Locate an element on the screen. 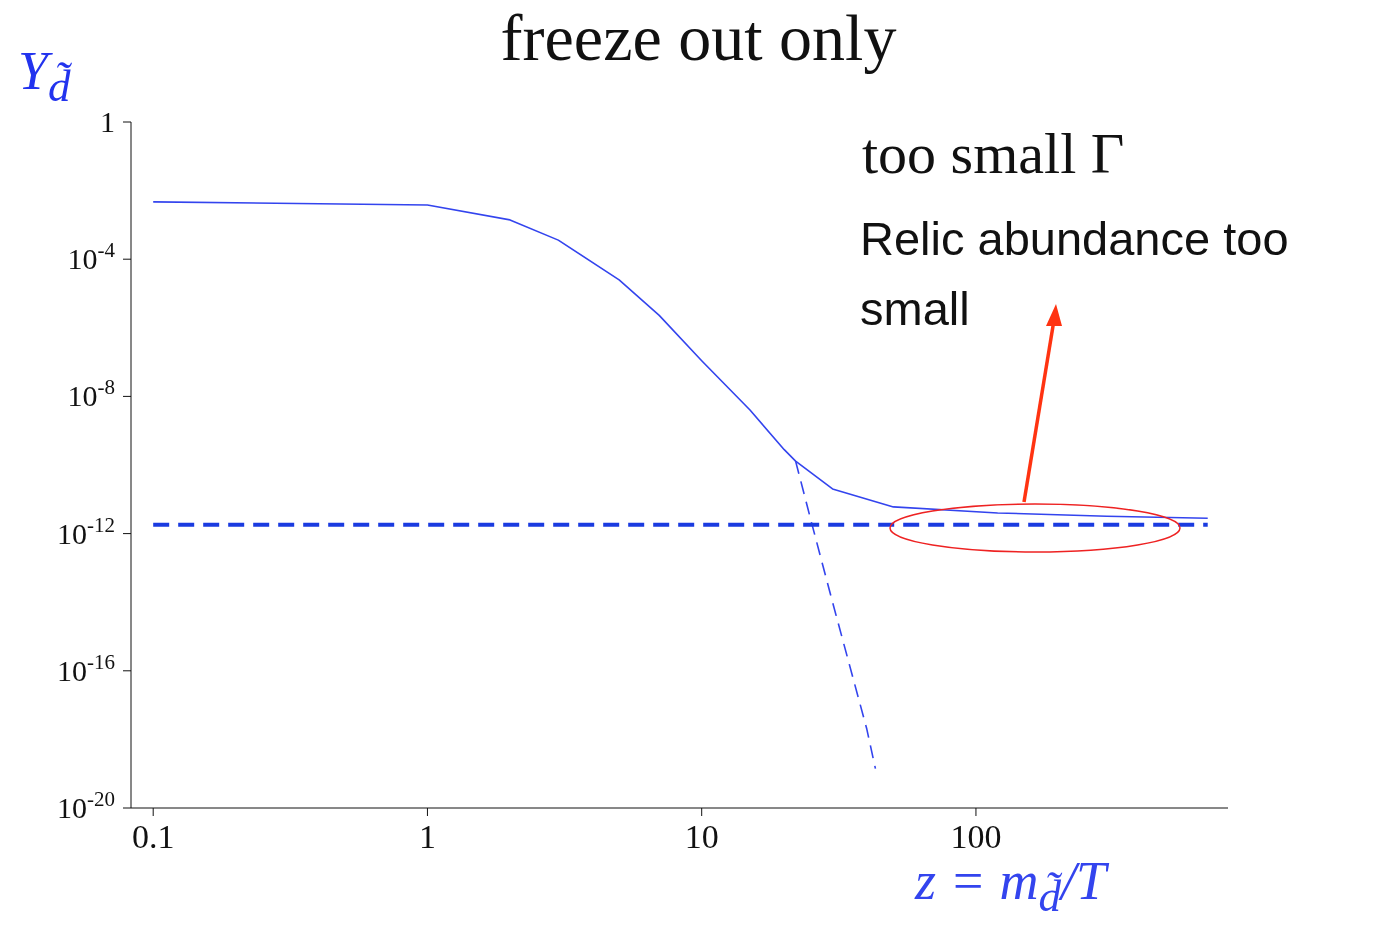  annotation: too small Γ is located at coordinates (993, 153).